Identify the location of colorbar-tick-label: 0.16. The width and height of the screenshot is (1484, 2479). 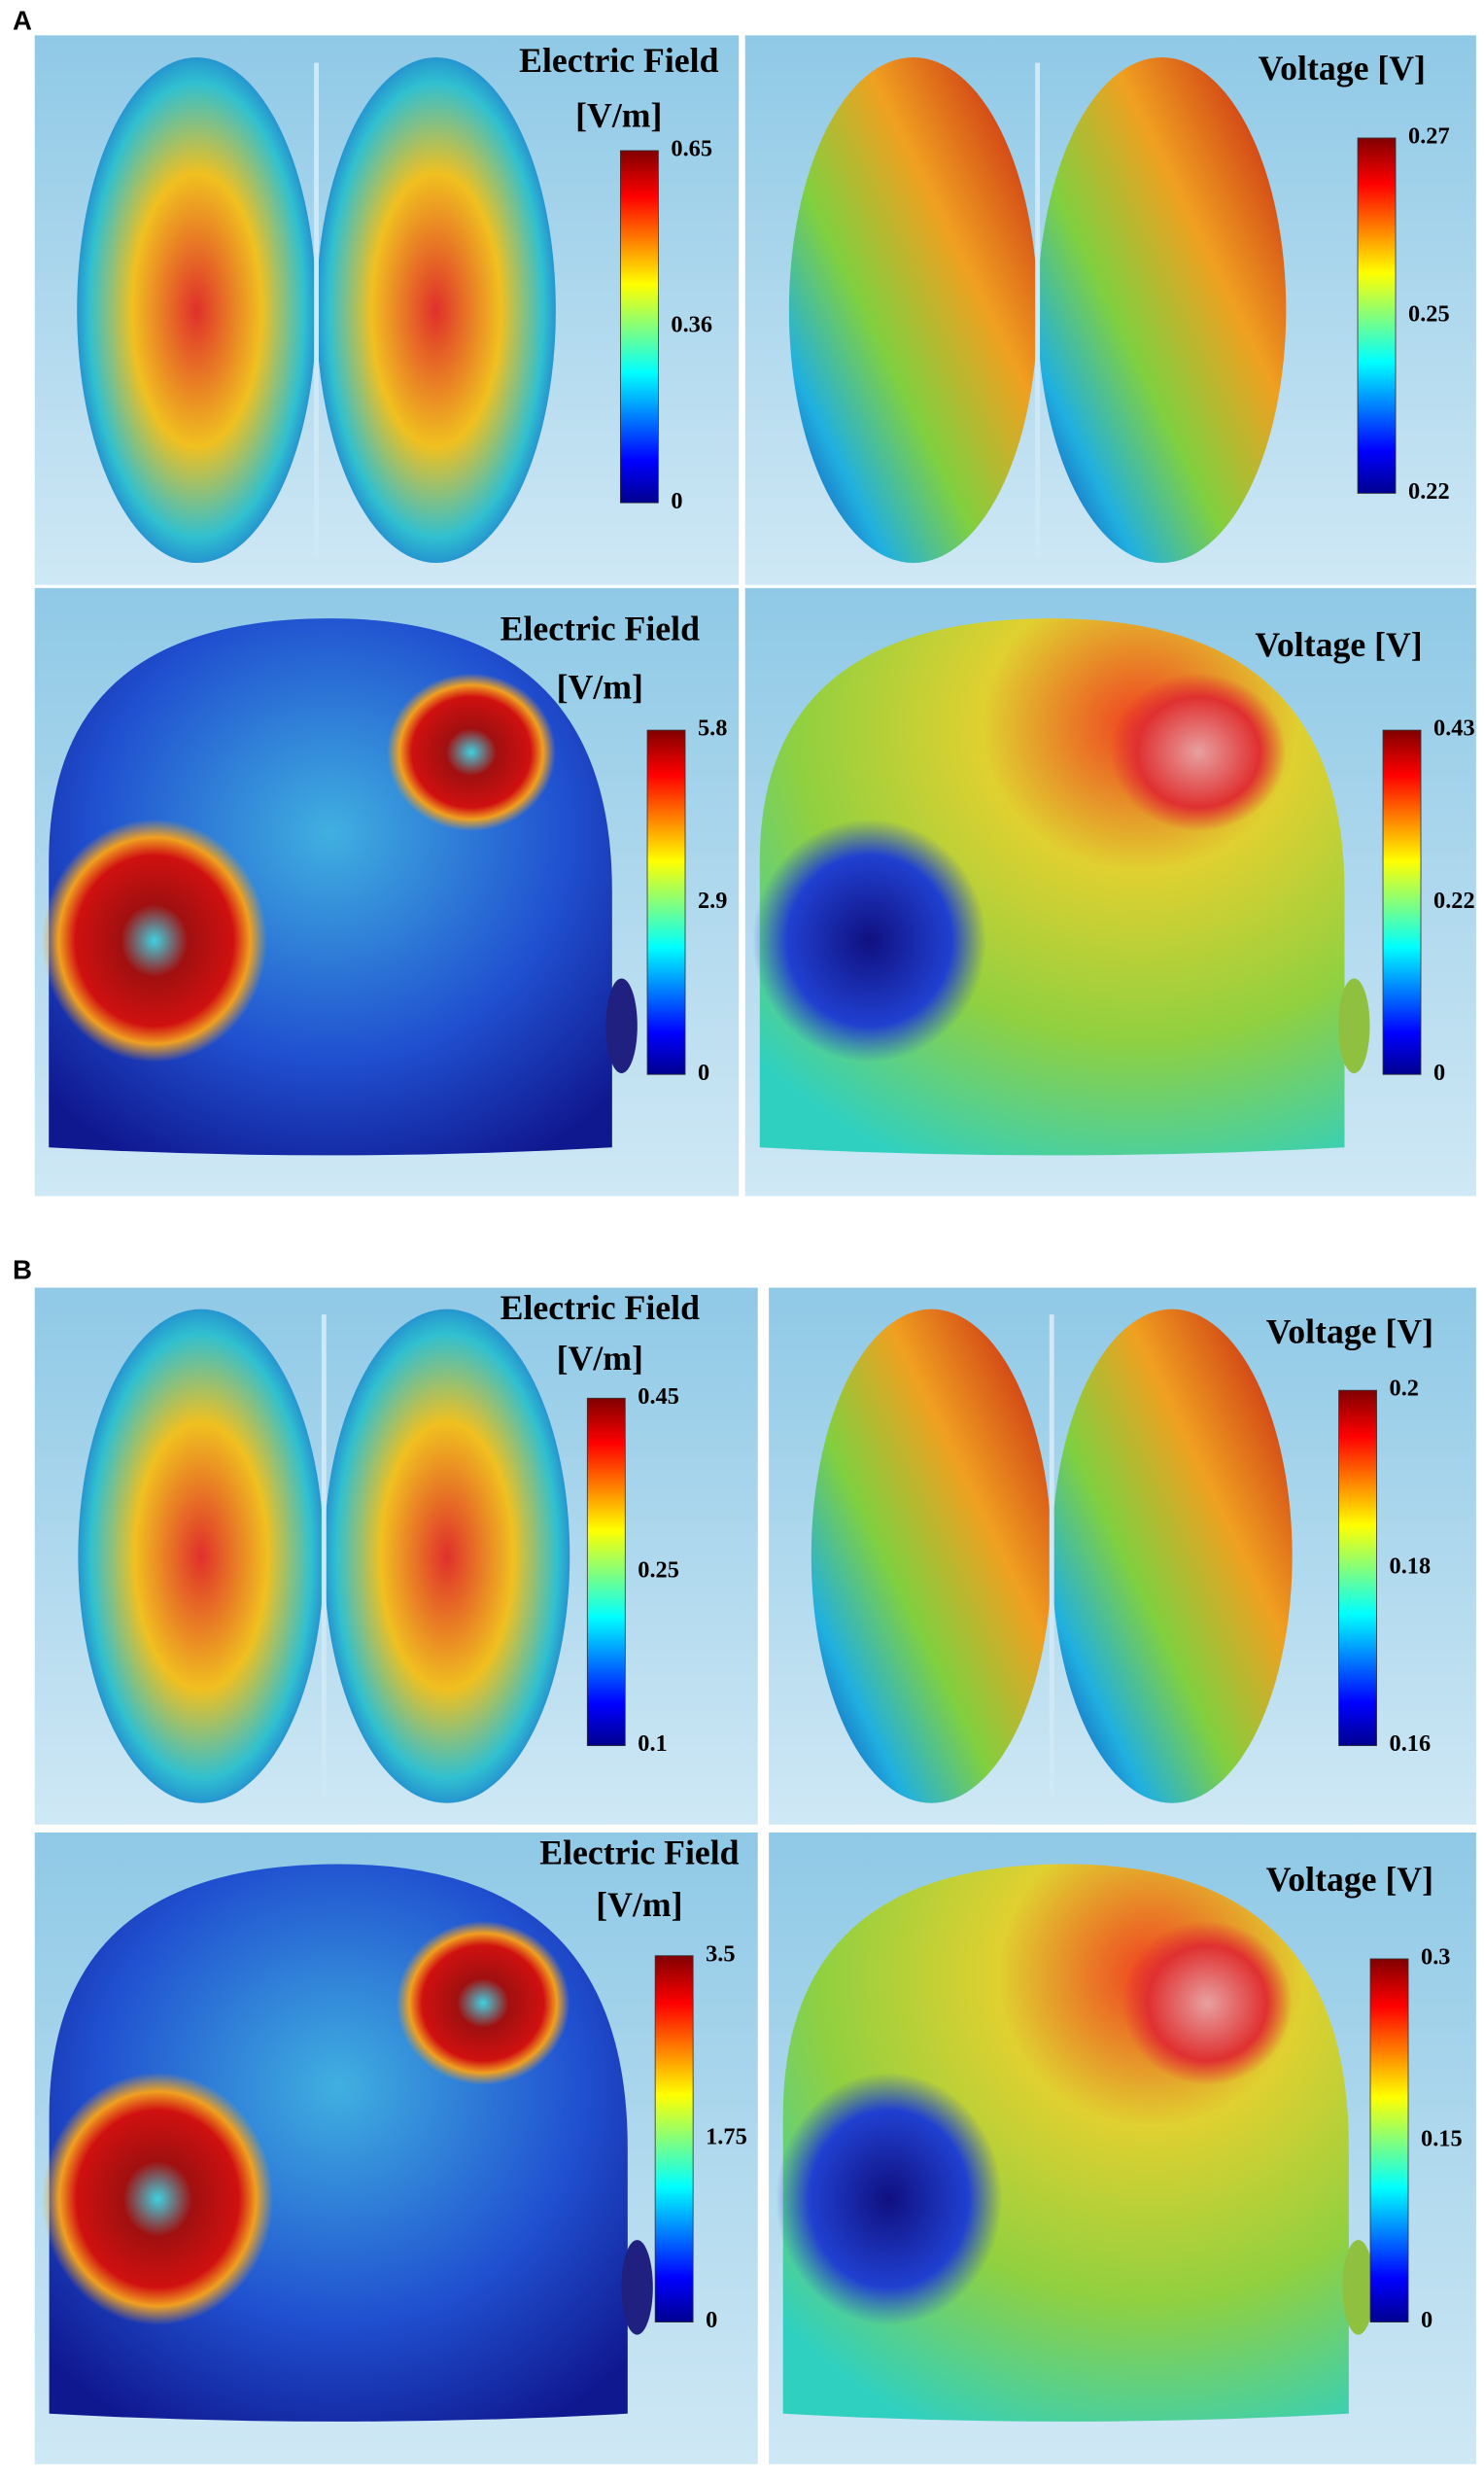
(1411, 1743).